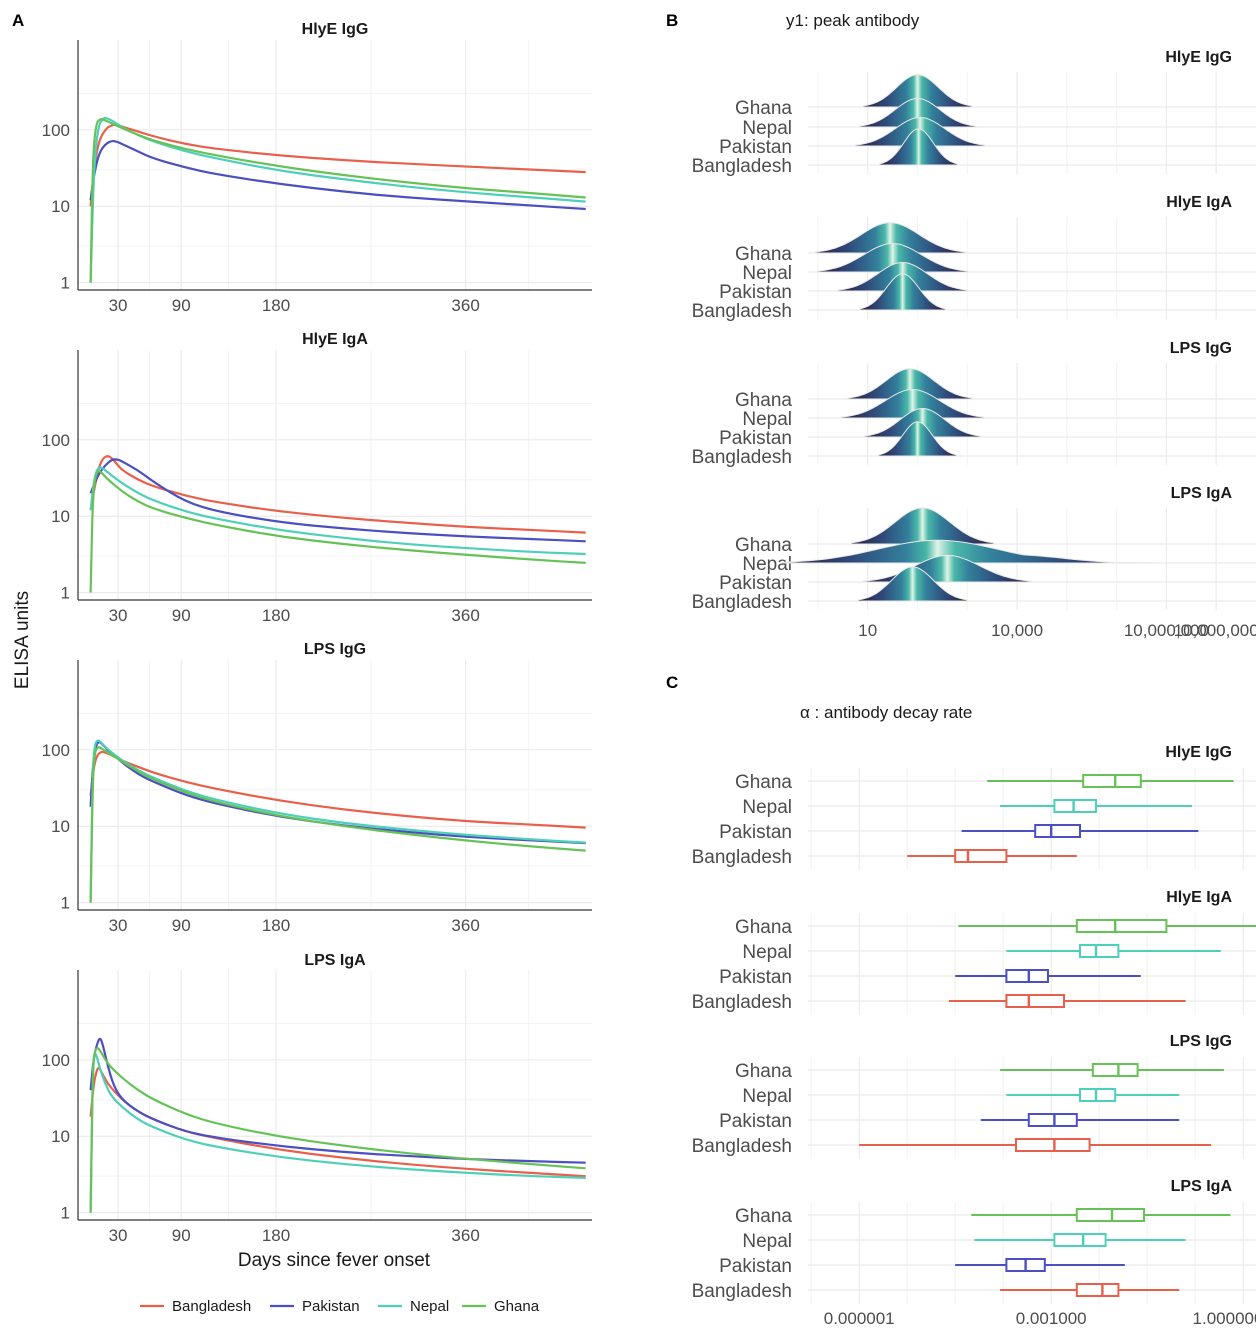  What do you see at coordinates (211, 1306) in the screenshot?
I see `legend-label-bangladesh: Bangladesh` at bounding box center [211, 1306].